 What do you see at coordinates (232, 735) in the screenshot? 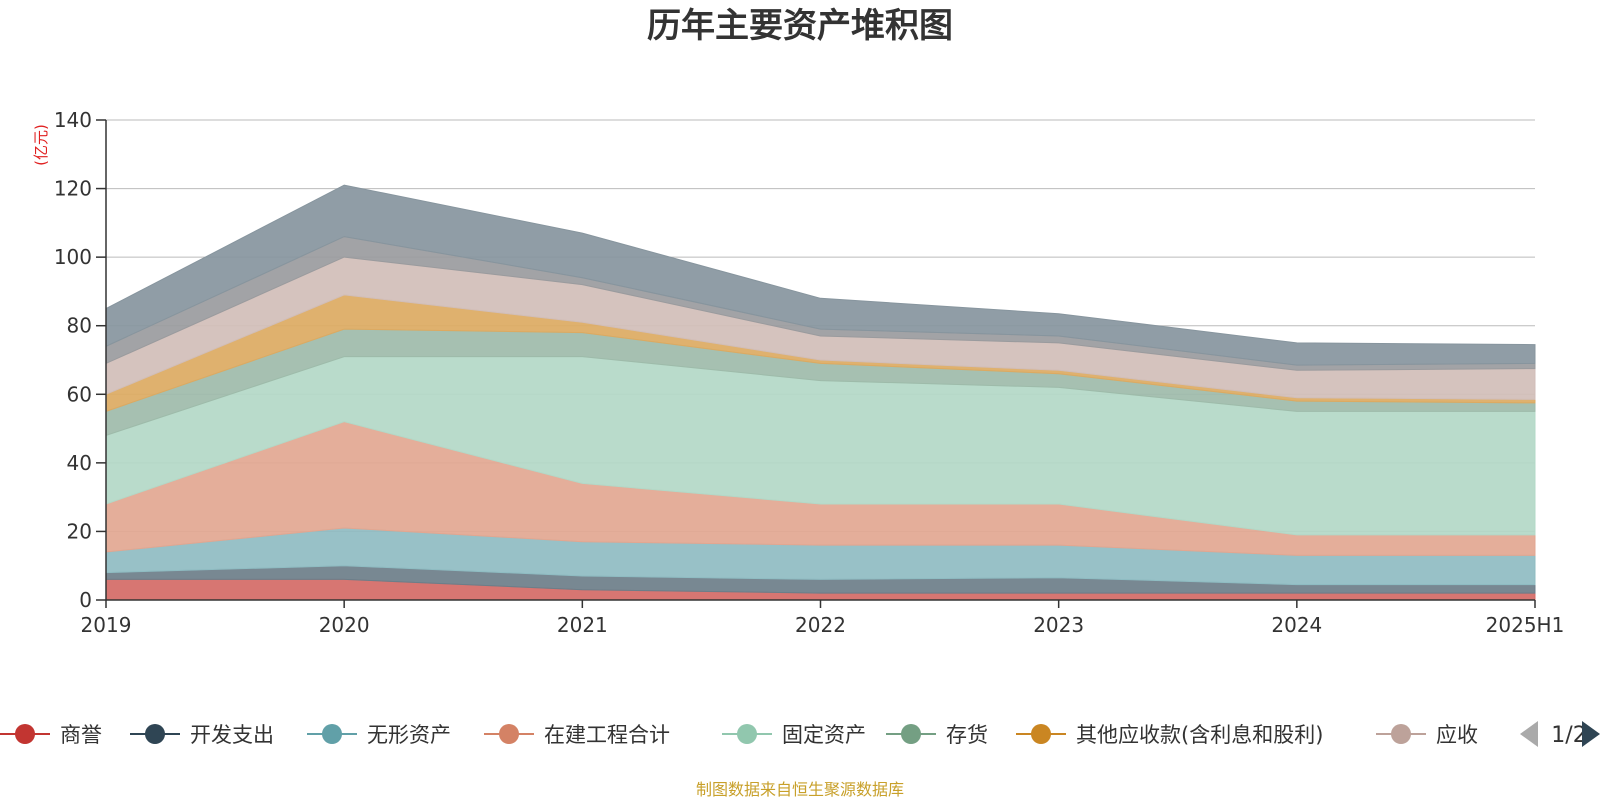
I see `legend-label: 开发支出` at bounding box center [232, 735].